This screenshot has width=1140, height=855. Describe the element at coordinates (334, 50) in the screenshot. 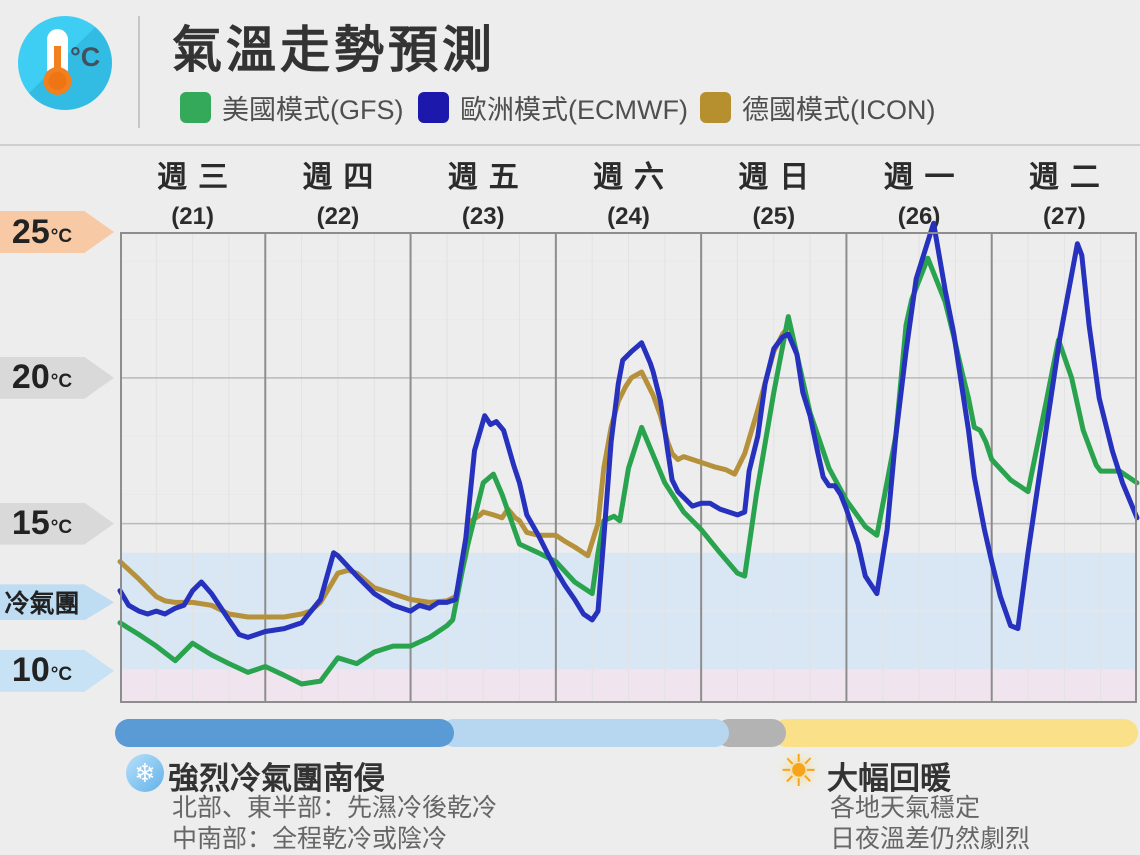

I see `page-title: 氣溫走勢預測` at that location.